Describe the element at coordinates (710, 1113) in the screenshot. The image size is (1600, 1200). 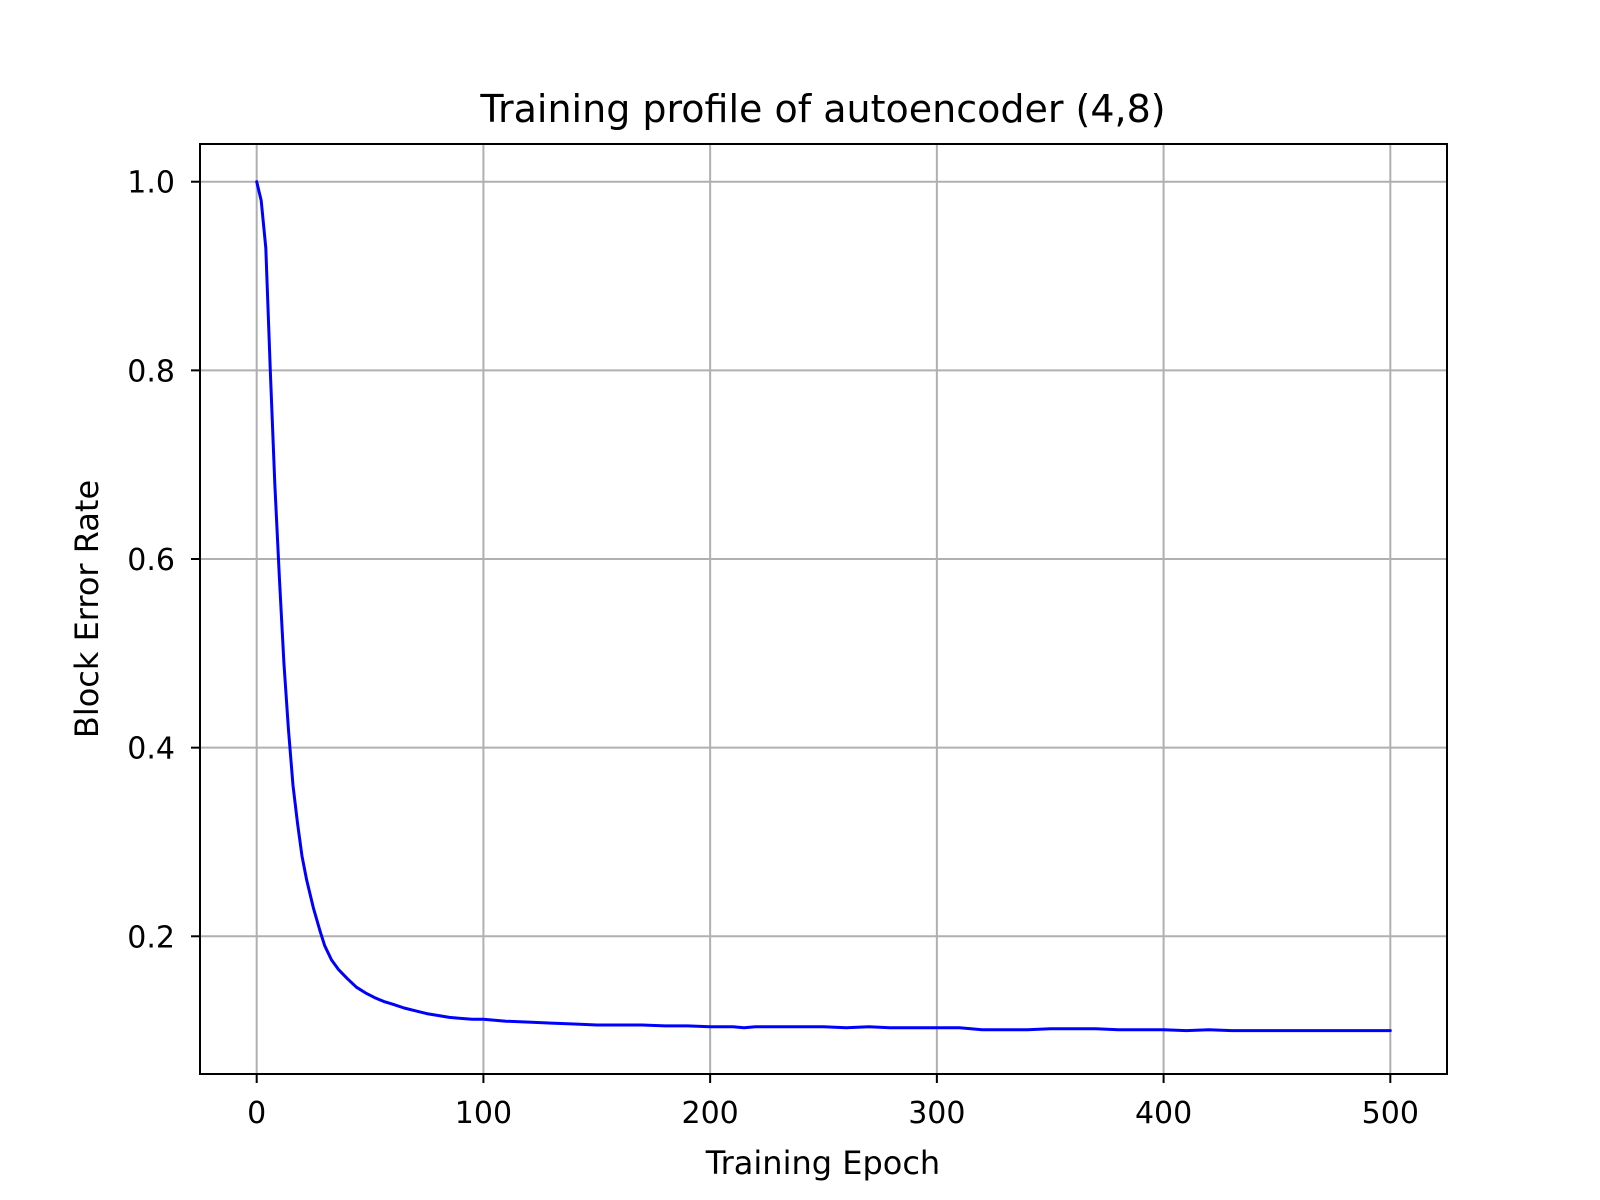
I see `x-tick-label: 200` at that location.